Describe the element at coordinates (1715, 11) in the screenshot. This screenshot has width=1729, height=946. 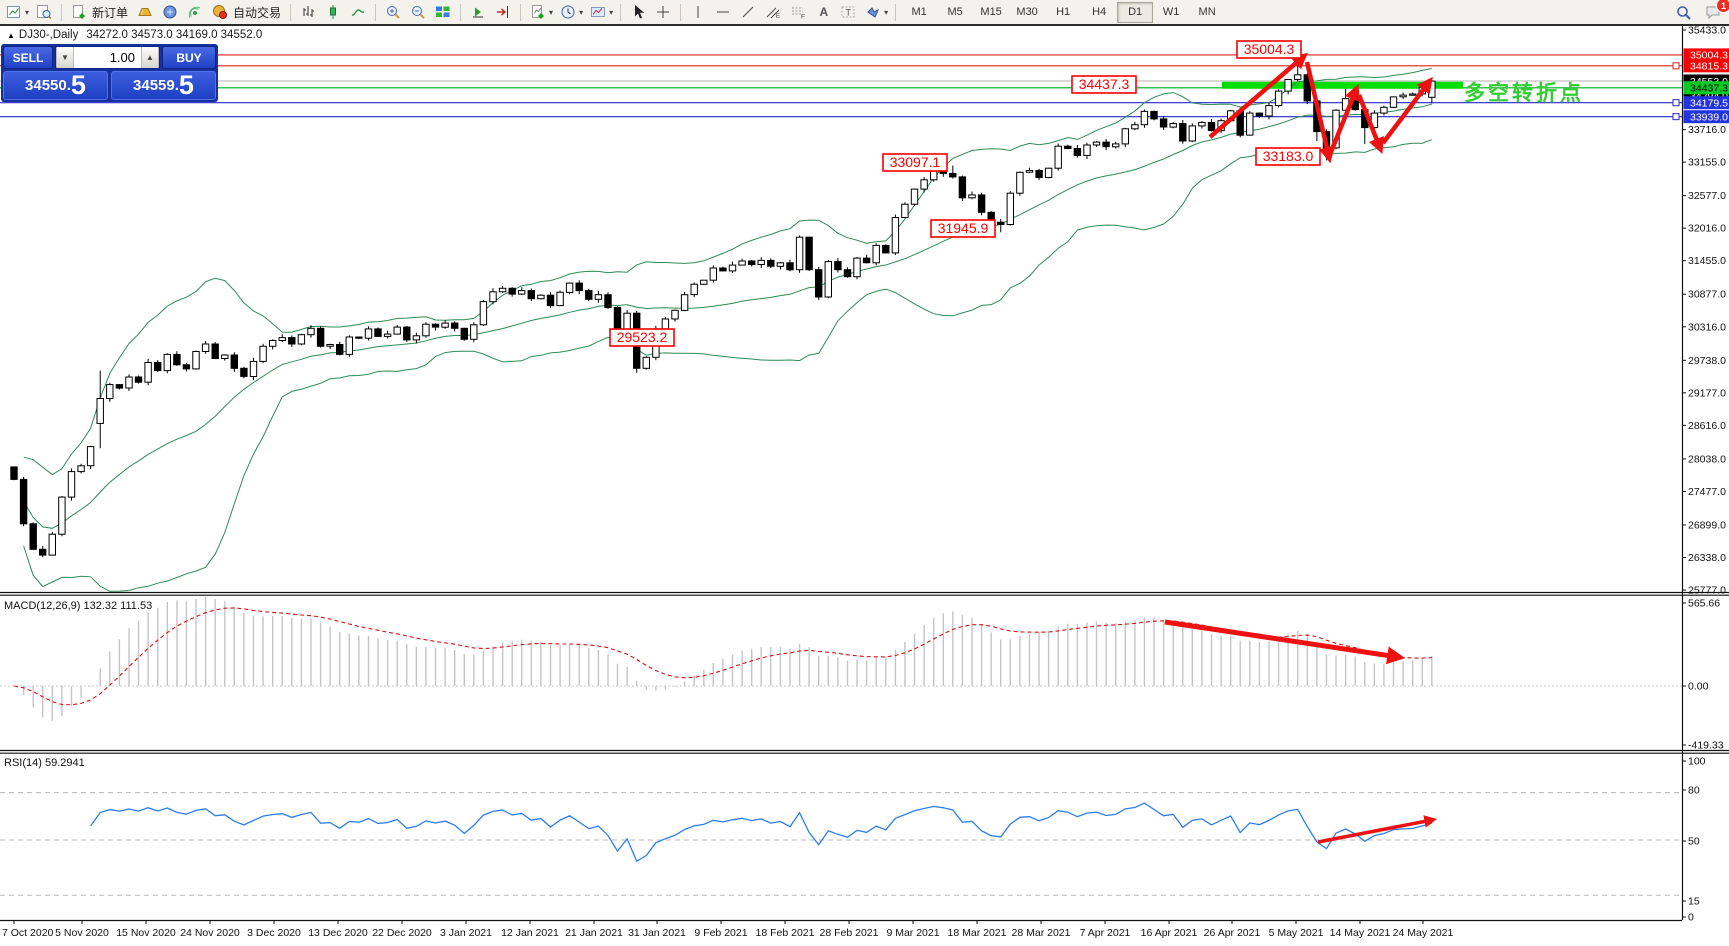
I see `notifications-icon: 1` at that location.